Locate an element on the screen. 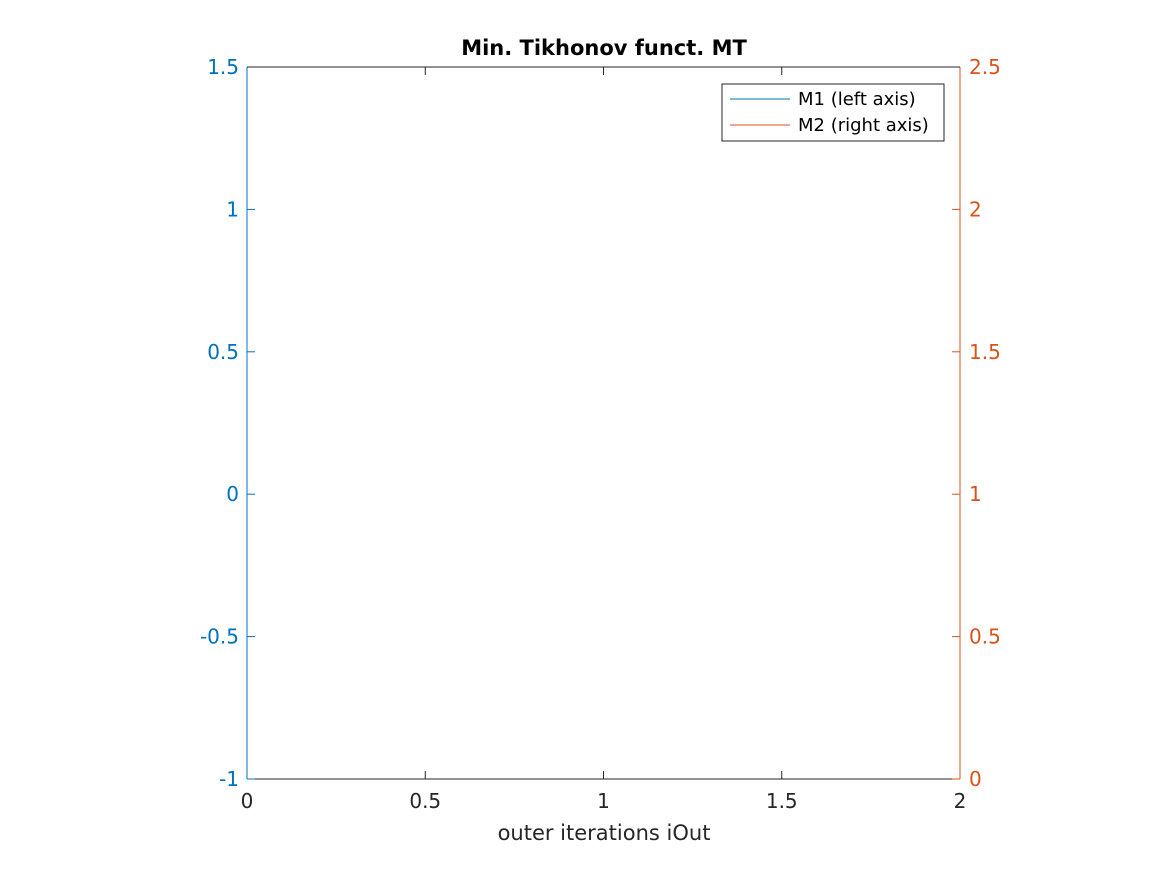  x-tick-label: 0 is located at coordinates (247, 801).